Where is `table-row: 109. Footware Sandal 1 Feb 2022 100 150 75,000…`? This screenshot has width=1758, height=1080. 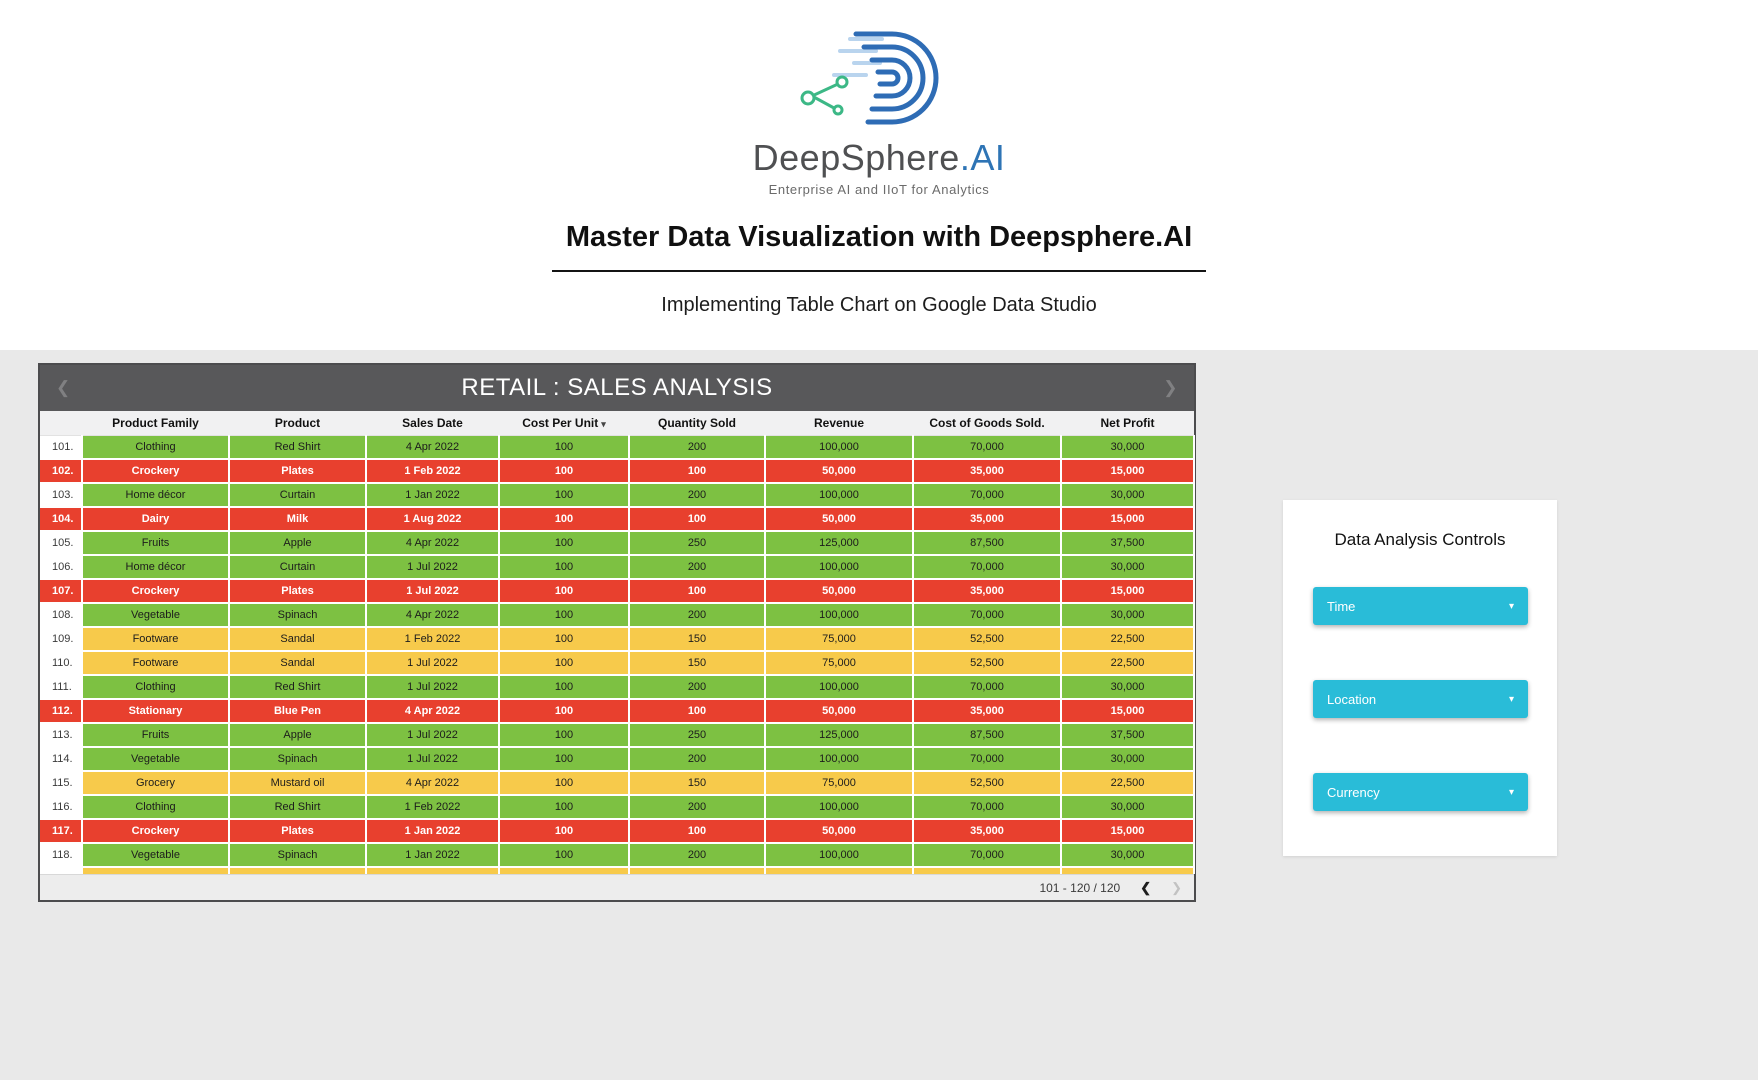
table-row: 109. Footware Sandal 1 Feb 2022 100 150 75,000… is located at coordinates (617, 639).